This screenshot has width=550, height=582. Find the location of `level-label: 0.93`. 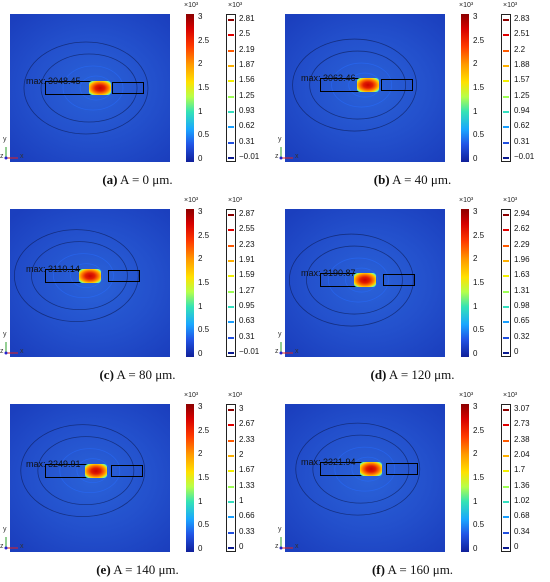

level-label: 0.93 is located at coordinates (247, 110).